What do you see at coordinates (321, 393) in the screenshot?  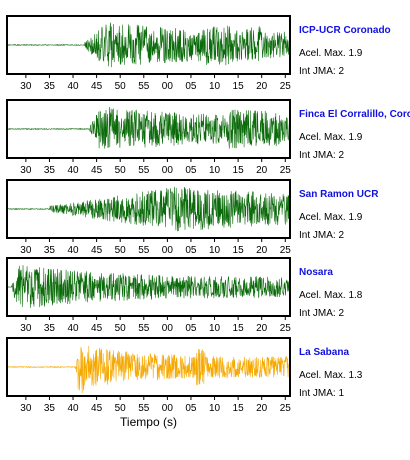 I see `jma-intensity-label: Int JMA: 1` at bounding box center [321, 393].